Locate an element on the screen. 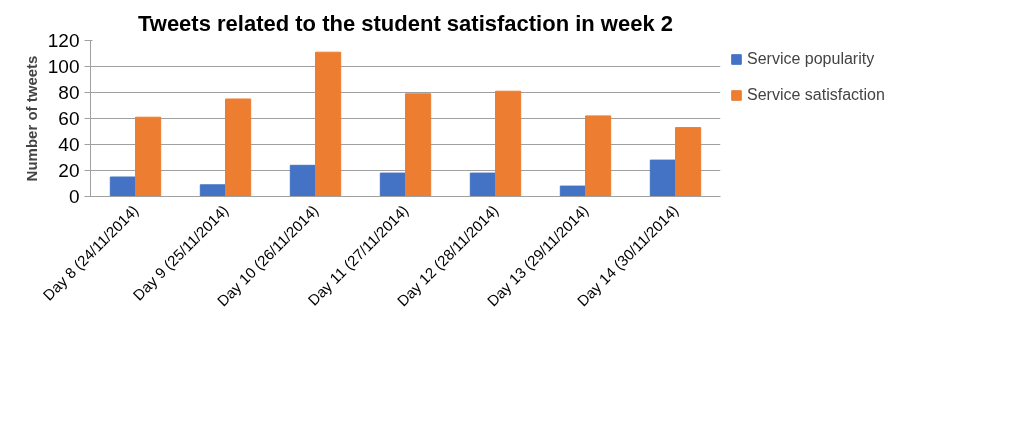  y-tick-label: 100 is located at coordinates (63, 66).